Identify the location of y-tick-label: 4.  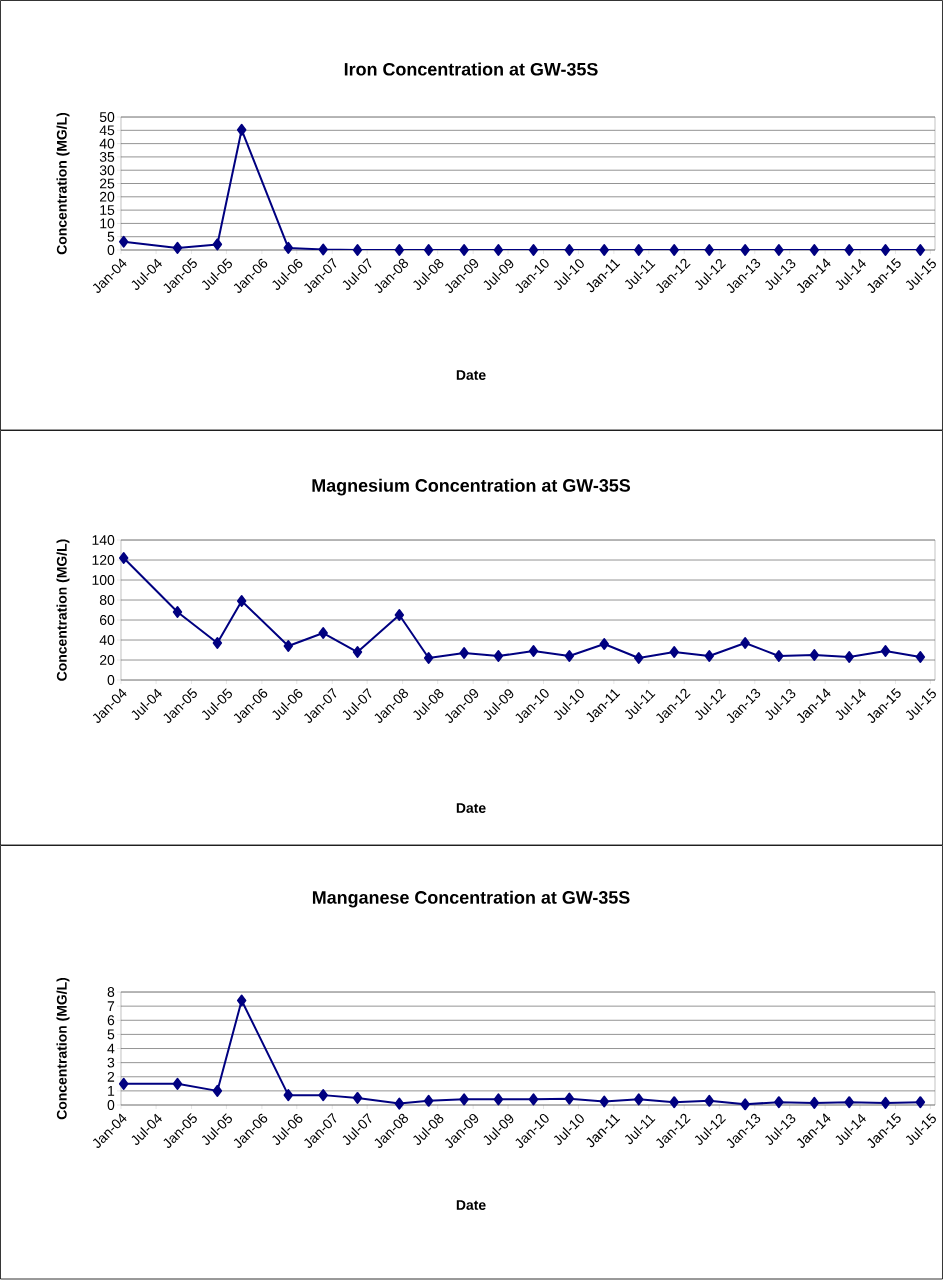
(111, 1048).